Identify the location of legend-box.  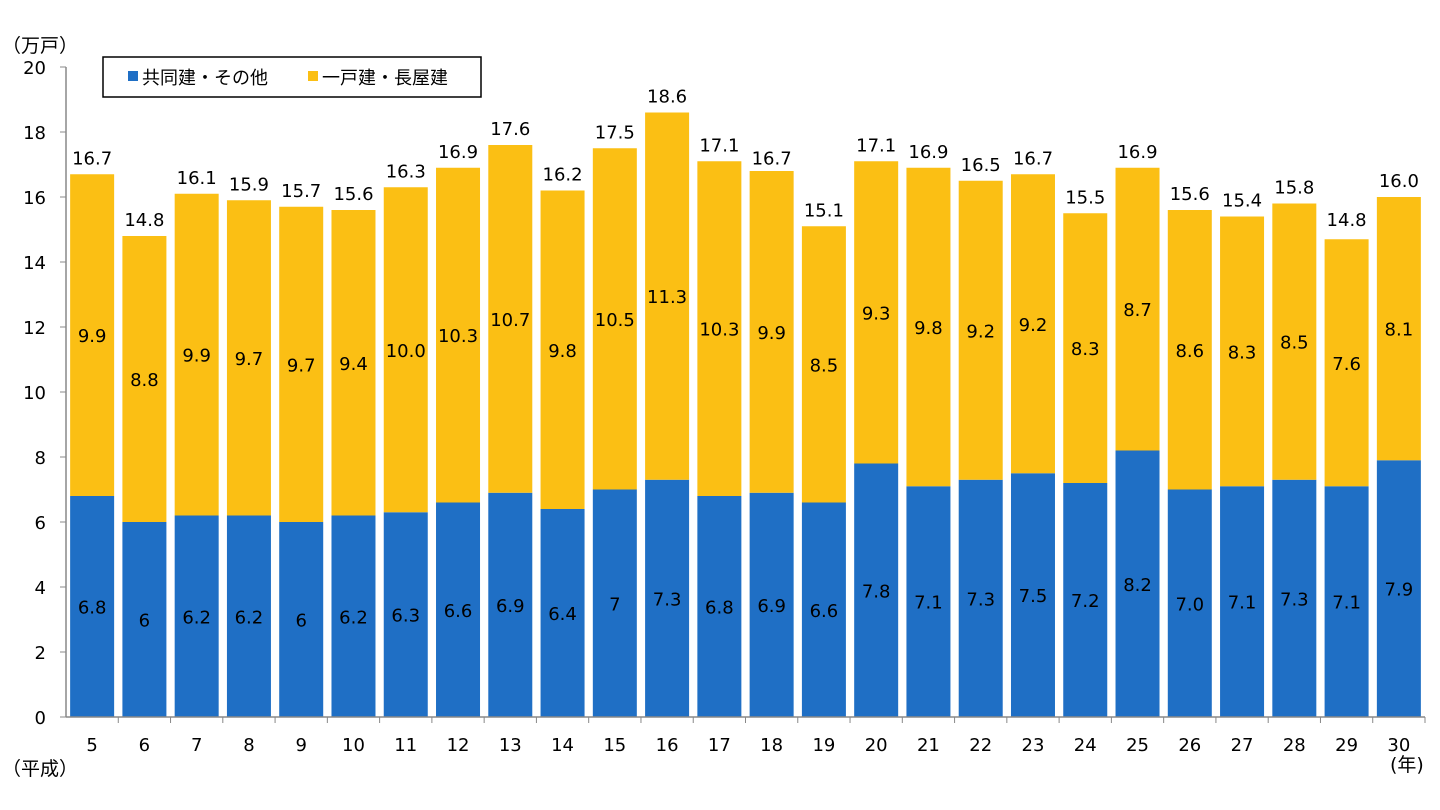
(292, 77).